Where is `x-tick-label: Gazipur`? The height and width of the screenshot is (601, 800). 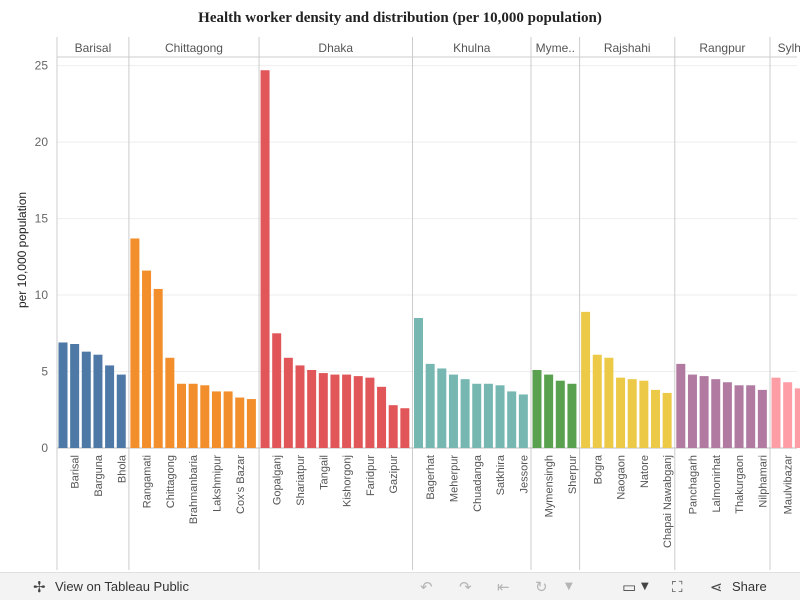 x-tick-label: Gazipur is located at coordinates (394, 474).